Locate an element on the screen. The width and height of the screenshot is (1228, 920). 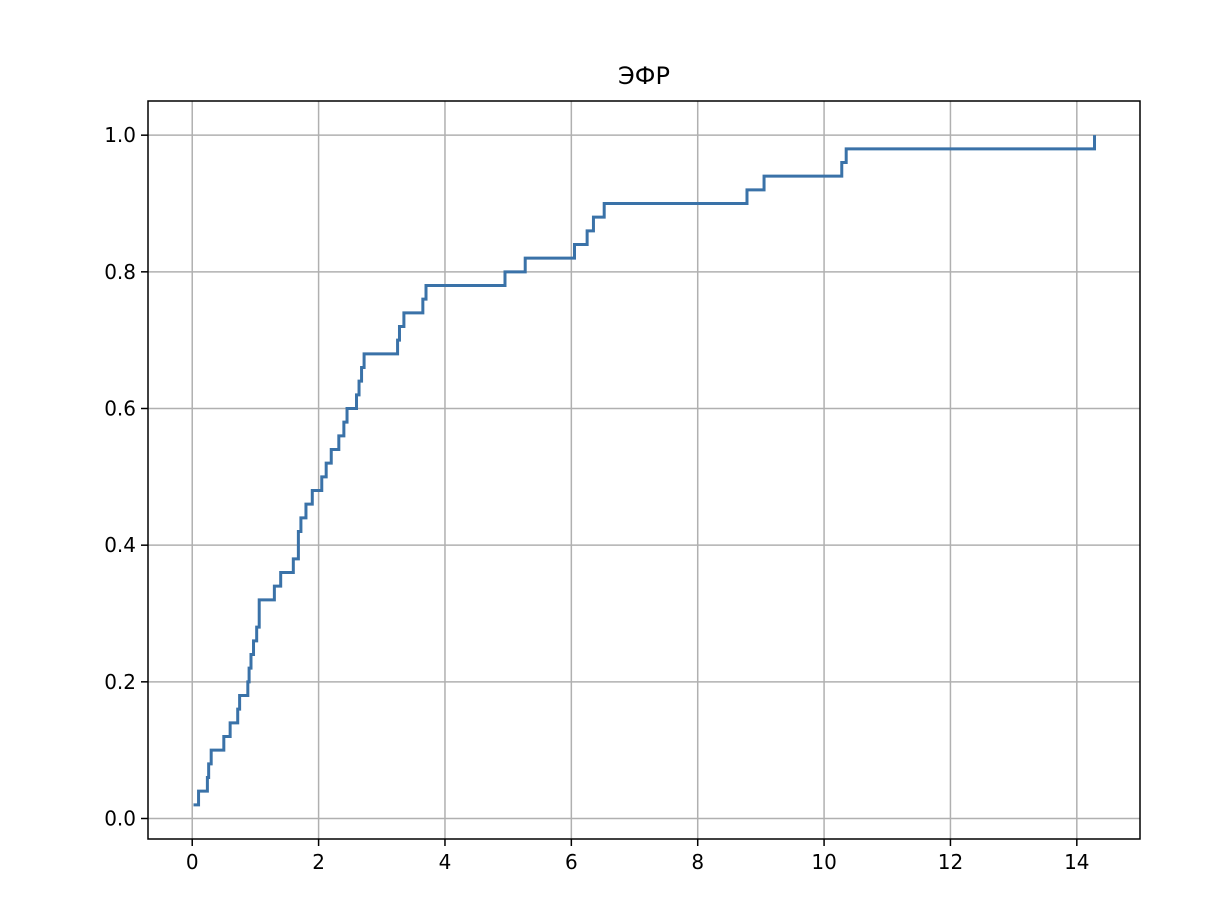
x-tick-label: 0 is located at coordinates (192, 862).